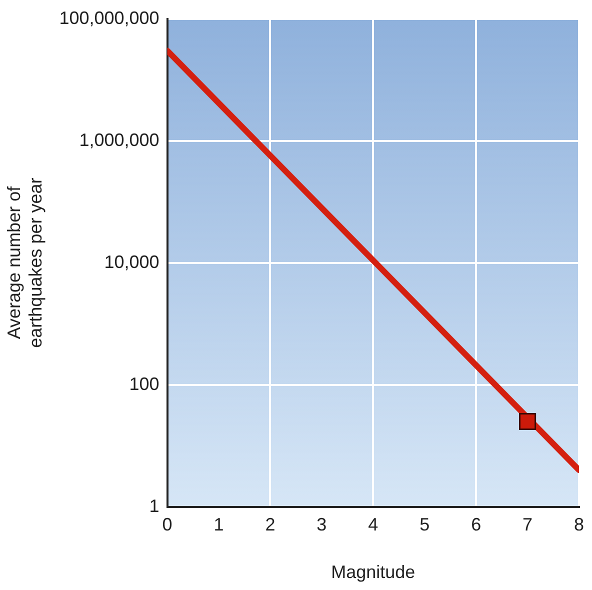 Image resolution: width=592 pixels, height=590 pixels. I want to click on y-axis-title: Average number of earthquakes per year, so click(25, 263).